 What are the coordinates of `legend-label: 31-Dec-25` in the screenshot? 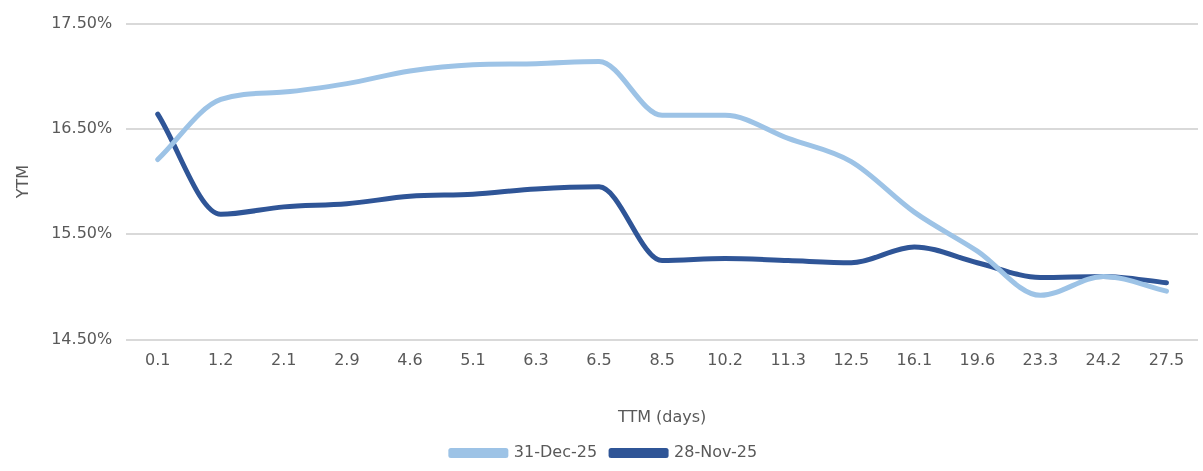 It's located at (555, 452).